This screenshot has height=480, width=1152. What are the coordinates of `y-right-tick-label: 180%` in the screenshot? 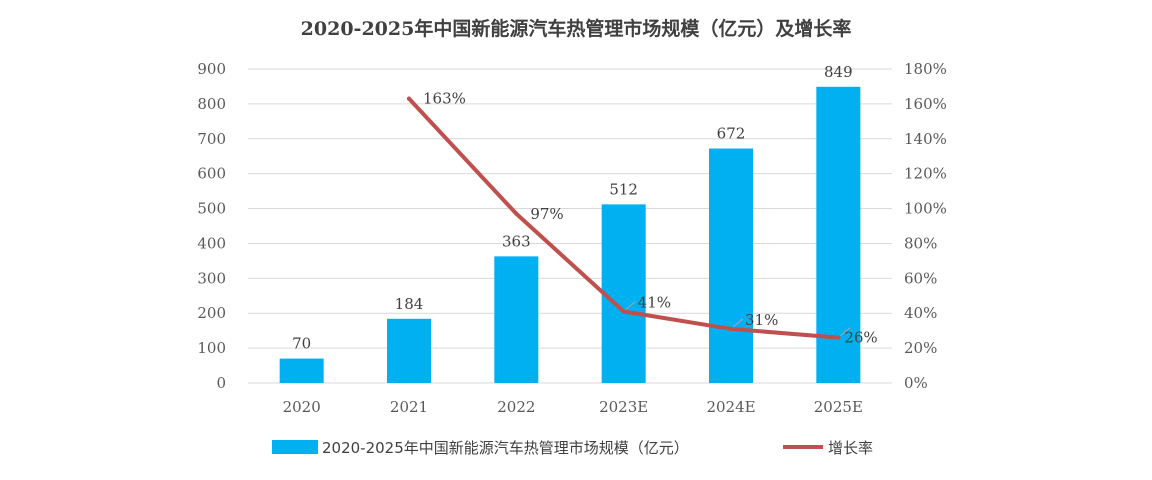 It's located at (925, 69).